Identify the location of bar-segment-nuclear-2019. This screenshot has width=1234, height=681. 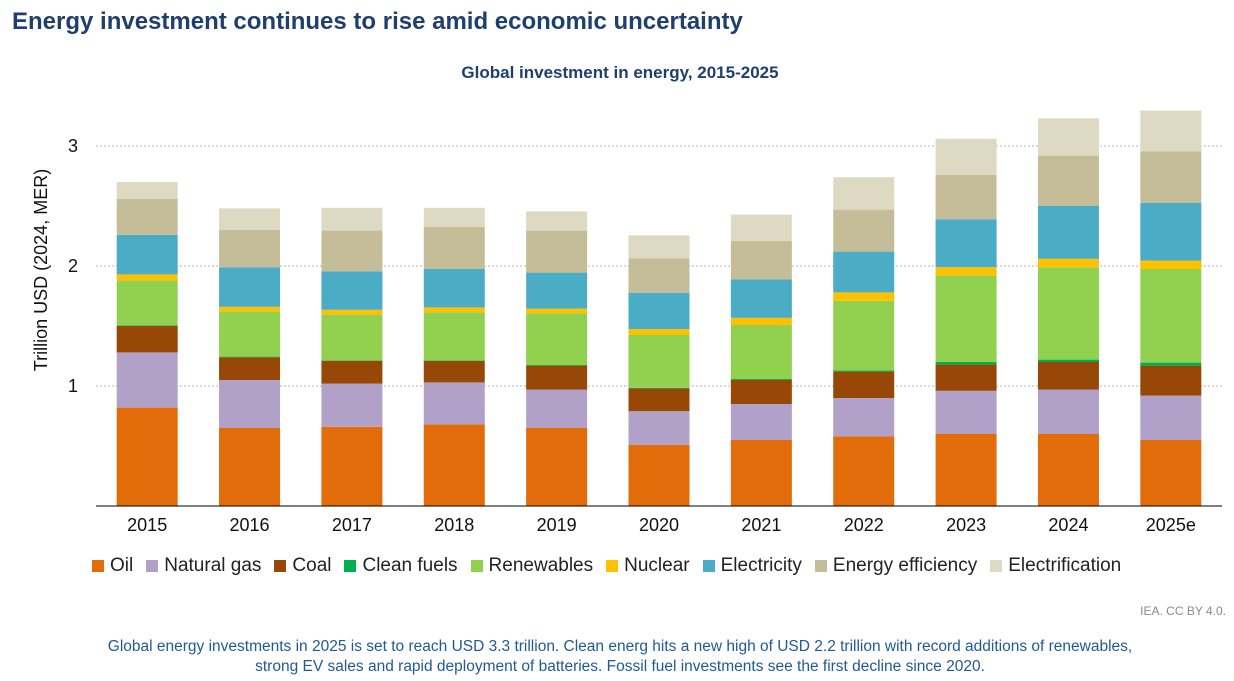
(557, 311).